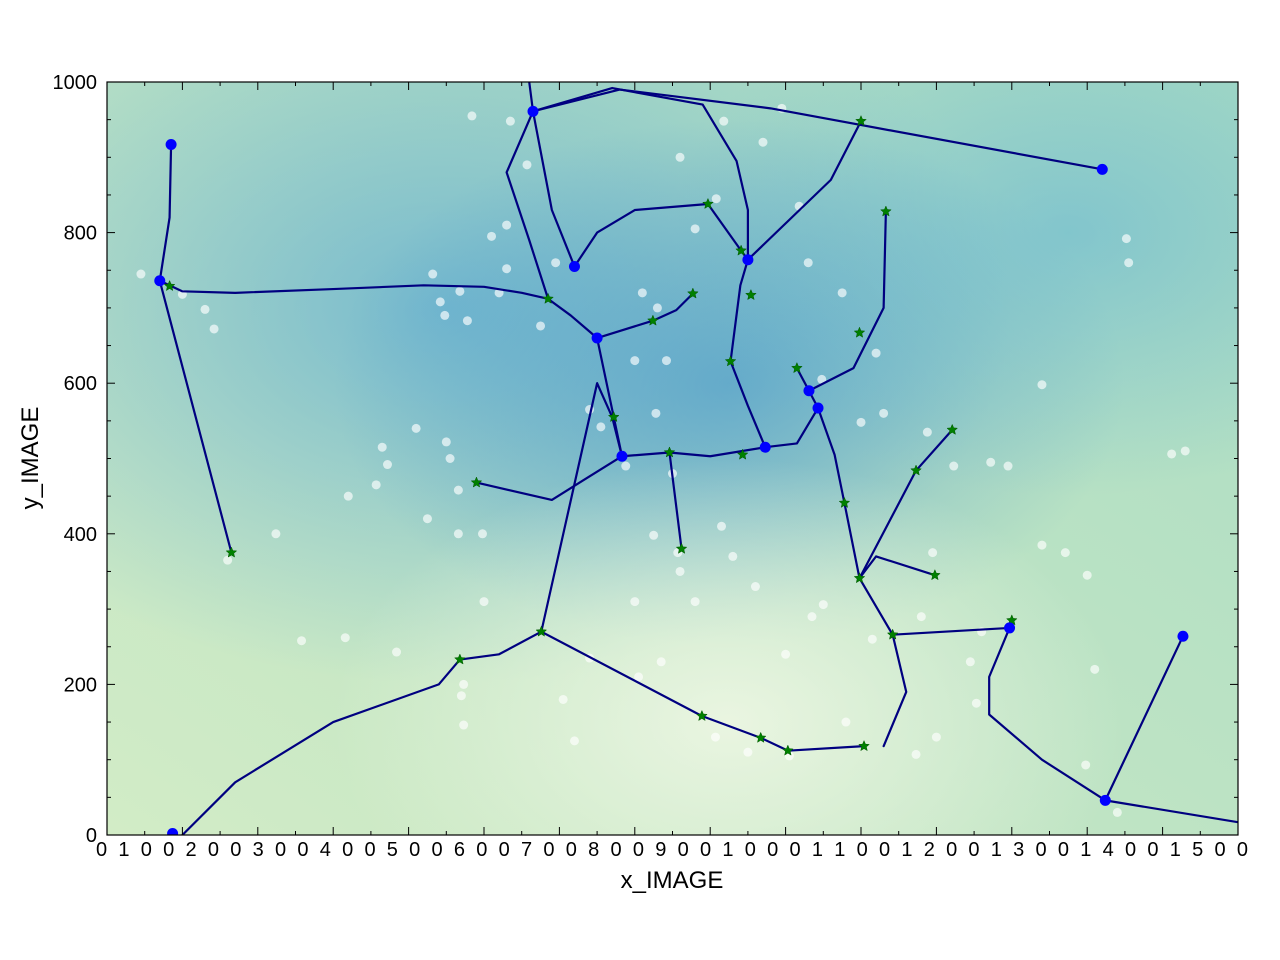  Describe the element at coordinates (91, 836) in the screenshot. I see `y-tick-label: 0` at that location.